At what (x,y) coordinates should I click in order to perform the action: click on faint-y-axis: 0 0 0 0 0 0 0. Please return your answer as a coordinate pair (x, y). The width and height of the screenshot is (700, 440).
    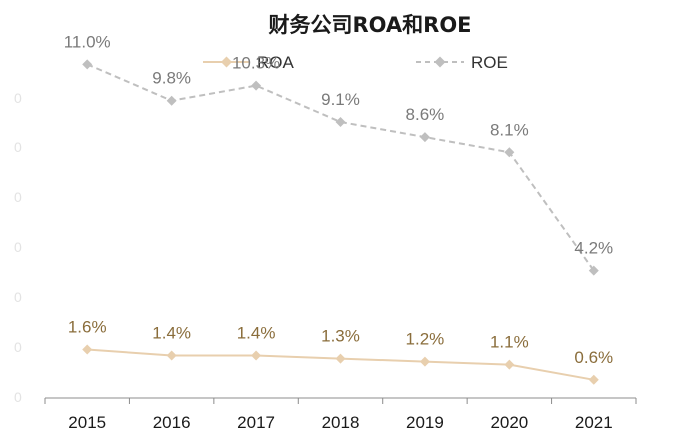
    Looking at the image, I should click on (18, 247).